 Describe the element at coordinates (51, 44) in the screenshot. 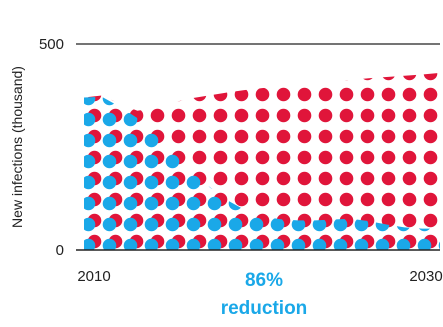

I see `y-tick-label-500: 500` at that location.